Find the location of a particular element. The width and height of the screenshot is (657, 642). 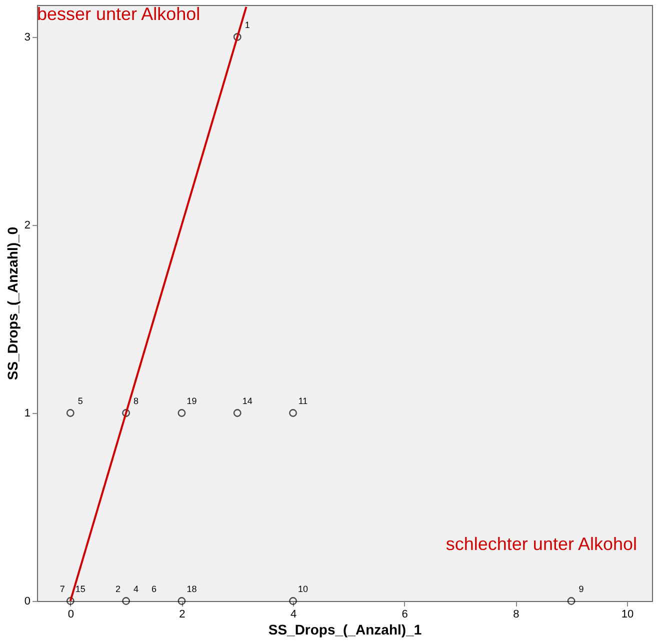

annotation: besser unter Alkohol is located at coordinates (118, 14).